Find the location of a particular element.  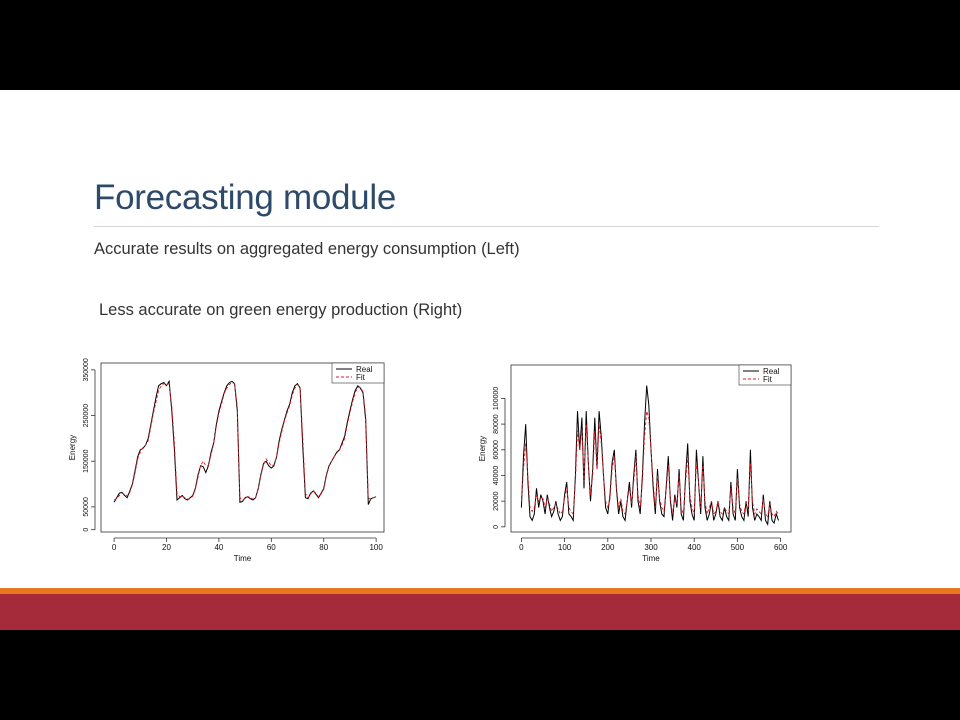

x-tick-label: 300 is located at coordinates (651, 547).